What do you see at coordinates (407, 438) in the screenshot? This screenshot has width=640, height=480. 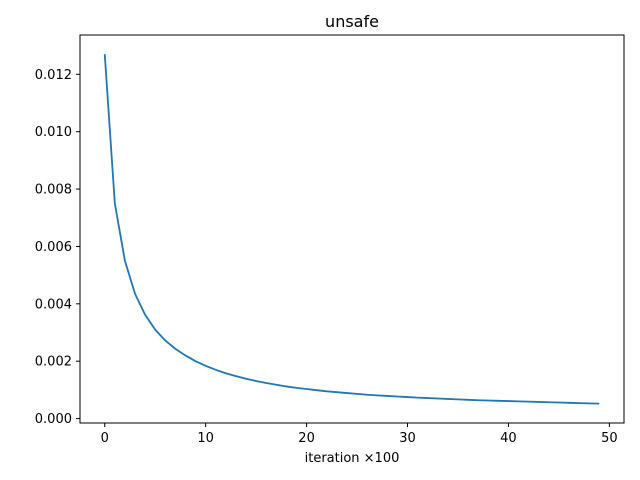 I see `x-tick-label: 30` at bounding box center [407, 438].